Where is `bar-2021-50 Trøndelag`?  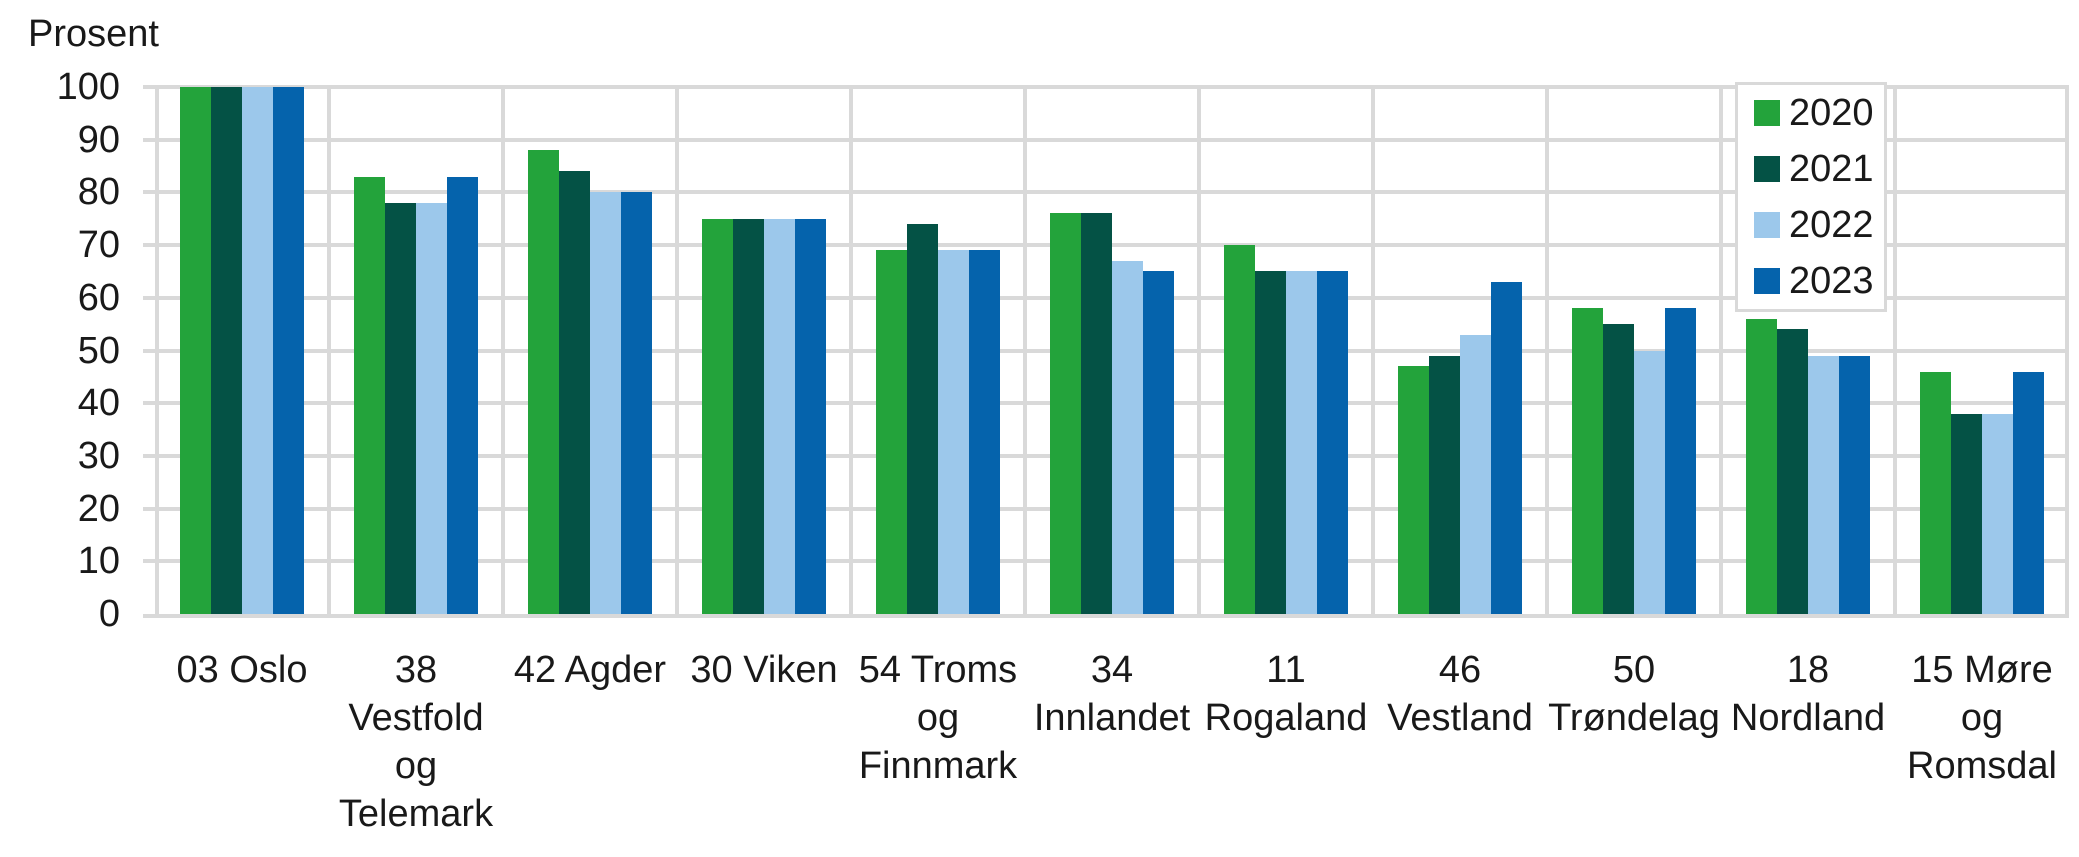
bar-2021-50 Trøndelag is located at coordinates (1618, 469).